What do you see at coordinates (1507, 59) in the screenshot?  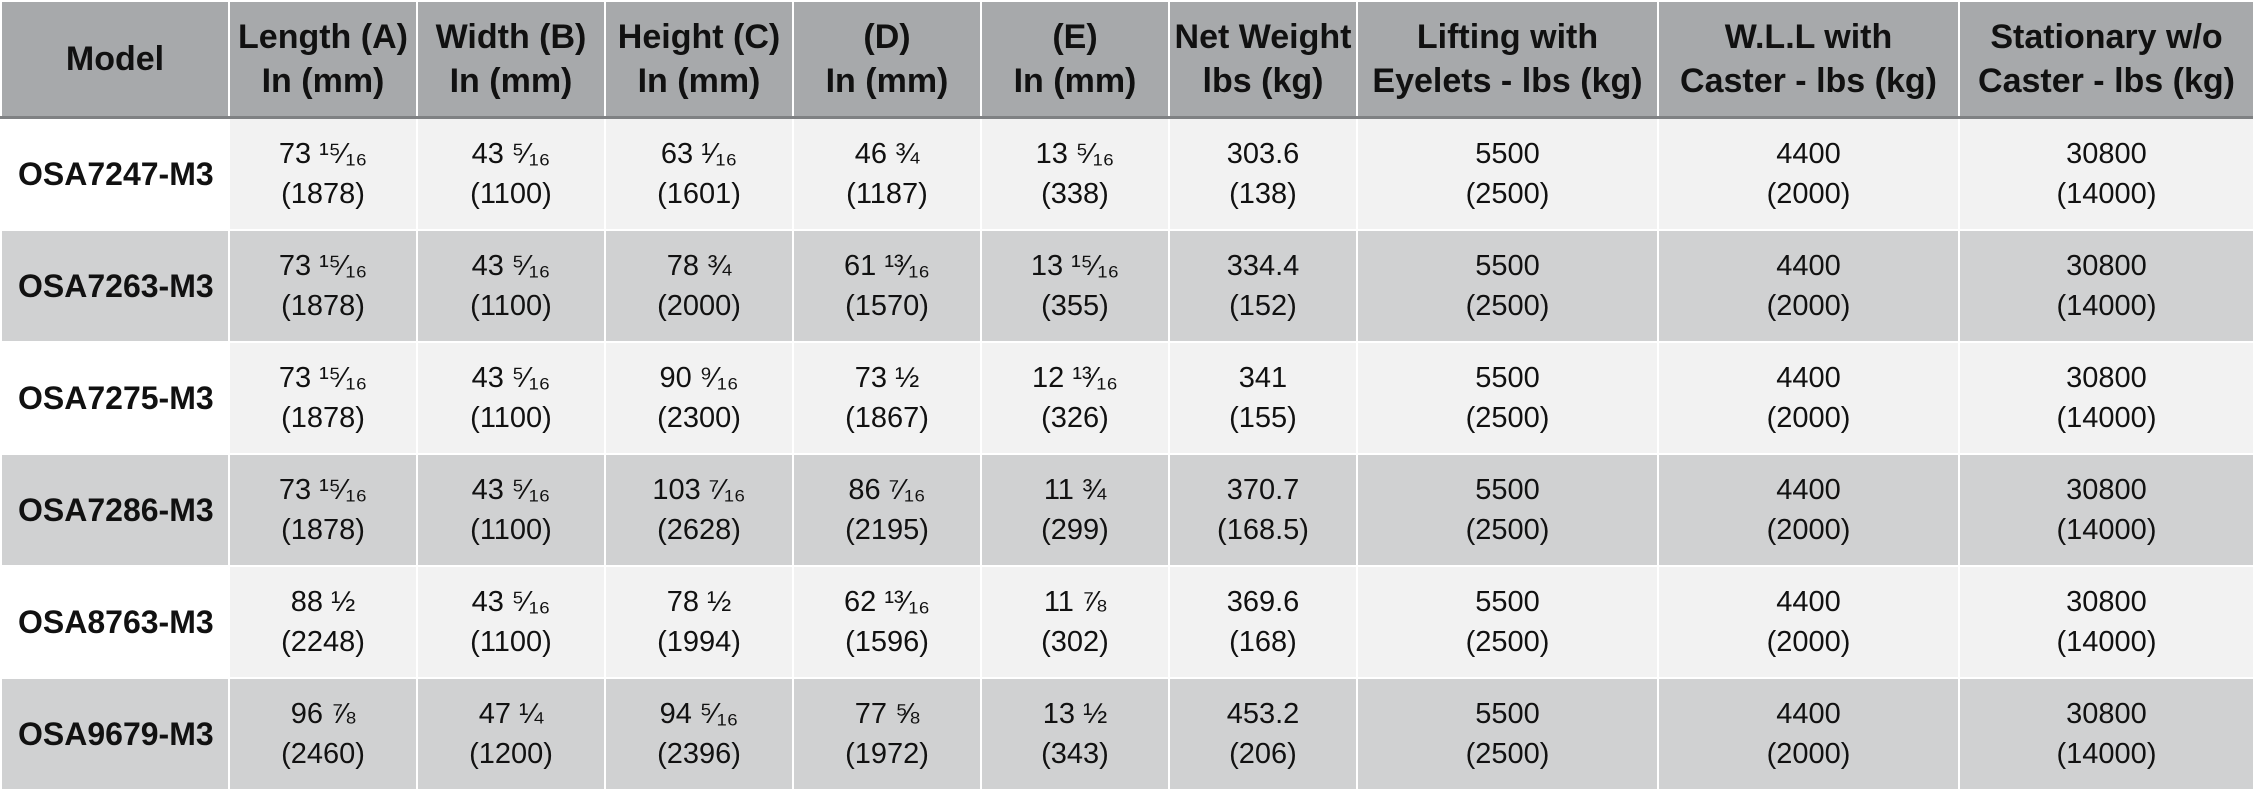 I see `header-lifting-eyelets: Lifting with Eyelets - lbs (kg)` at bounding box center [1507, 59].